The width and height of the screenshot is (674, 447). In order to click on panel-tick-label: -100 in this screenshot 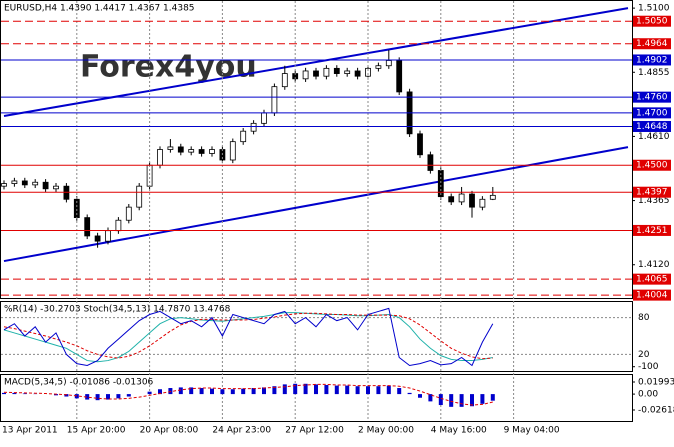, I will do `click(648, 367)`.